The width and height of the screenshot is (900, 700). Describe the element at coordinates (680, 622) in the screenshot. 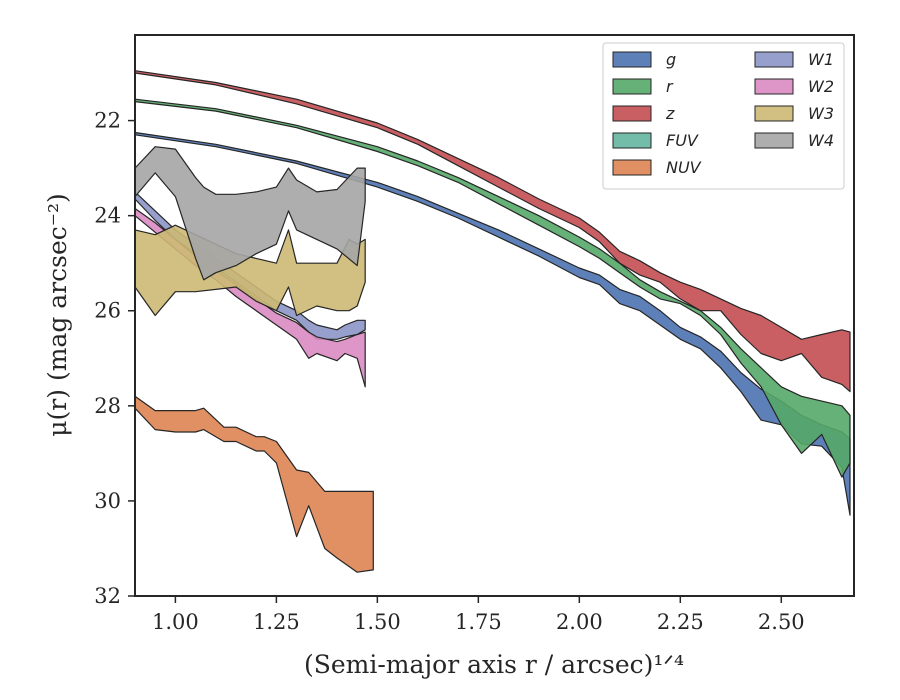

I see `x-tick-label: 2.25` at that location.